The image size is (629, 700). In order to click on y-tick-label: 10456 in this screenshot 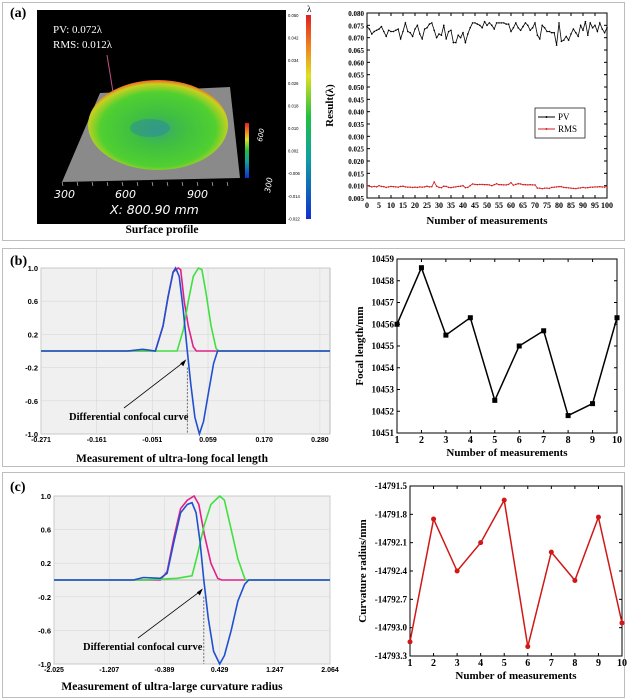, I will do `click(383, 324)`.